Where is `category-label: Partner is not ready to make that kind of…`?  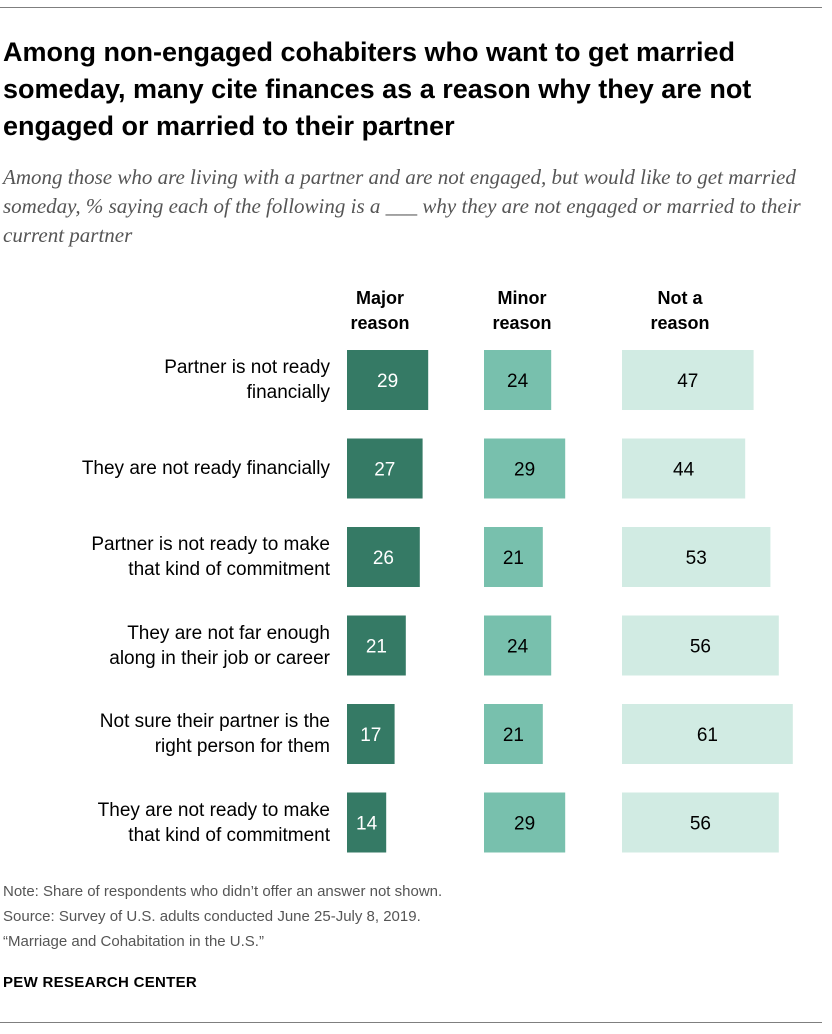
category-label: Partner is not ready to make that kind of… is located at coordinates (175, 557).